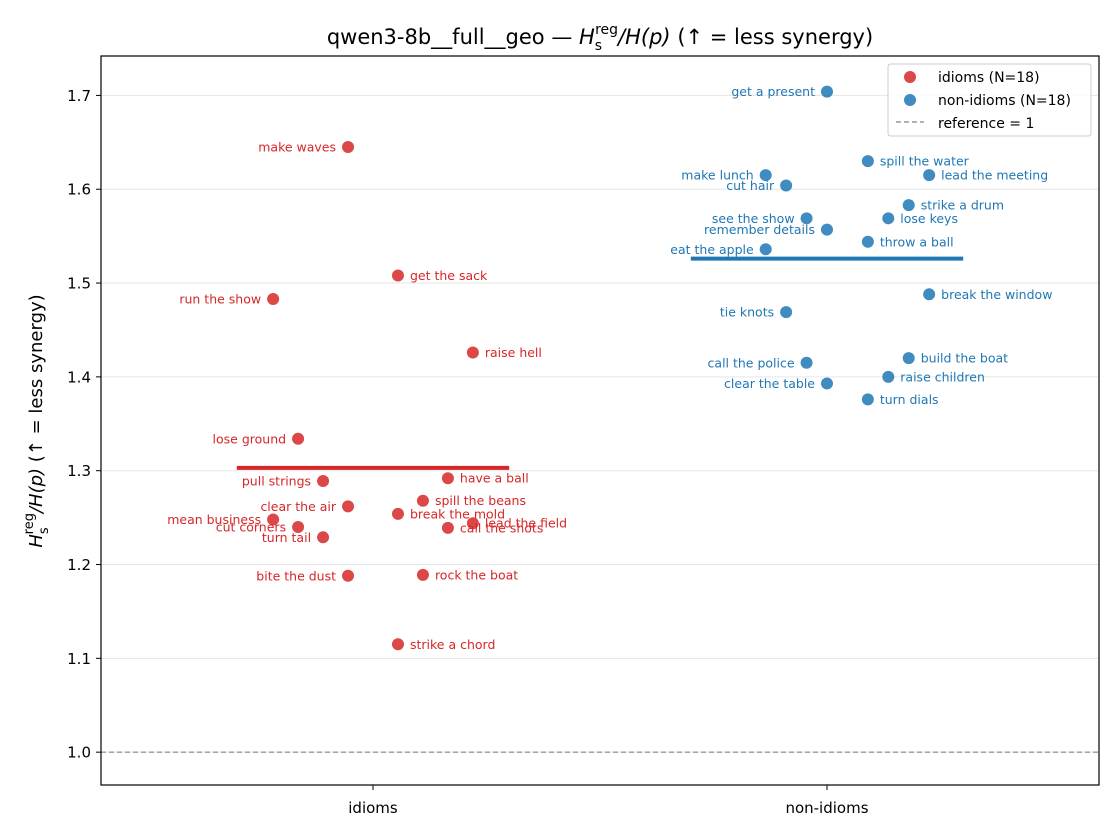  Describe the element at coordinates (786, 185) in the screenshot. I see `point-cut-hair` at that location.